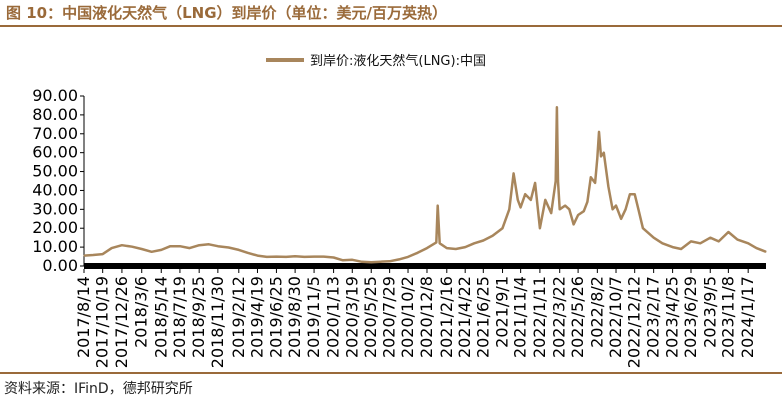  I want to click on x-tick-label: 2023/4/25, so click(672, 317).